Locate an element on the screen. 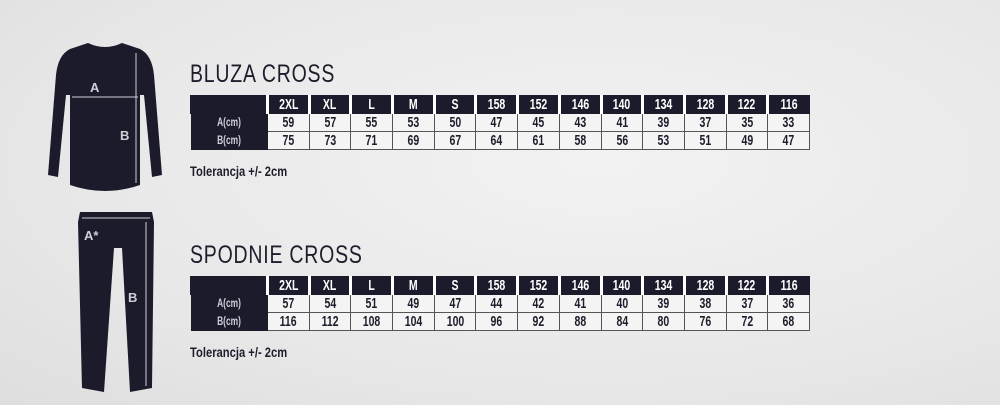 The image size is (1000, 405). pants-silhouette is located at coordinates (116, 302).